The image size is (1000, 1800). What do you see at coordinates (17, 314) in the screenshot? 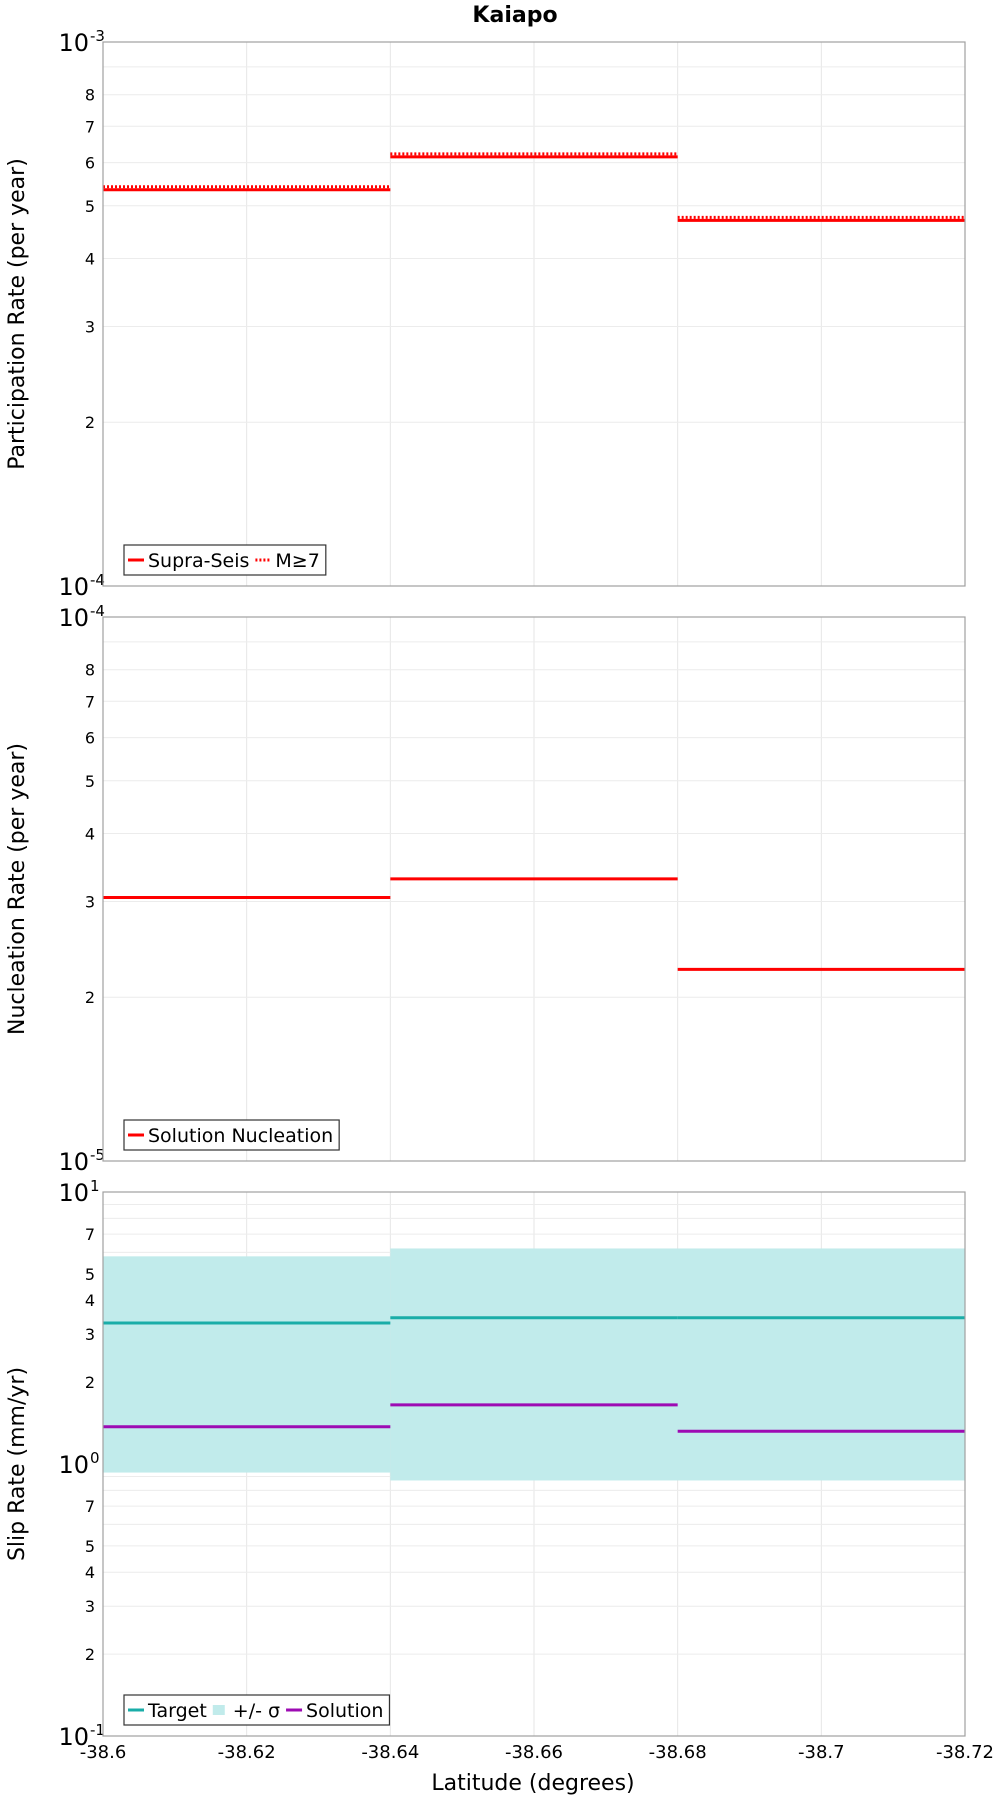
I see `y-axis-title: Participation Rate (per year)` at bounding box center [17, 314].